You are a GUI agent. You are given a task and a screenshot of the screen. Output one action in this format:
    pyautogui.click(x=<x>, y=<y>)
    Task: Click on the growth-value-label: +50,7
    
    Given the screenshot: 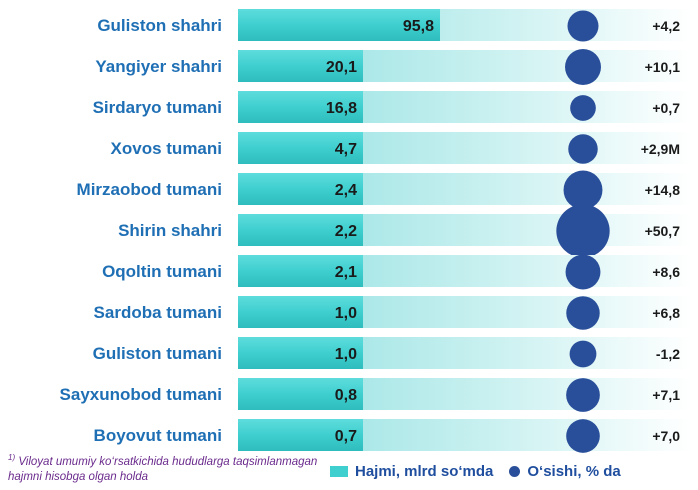 What is the action you would take?
    pyautogui.click(x=663, y=231)
    